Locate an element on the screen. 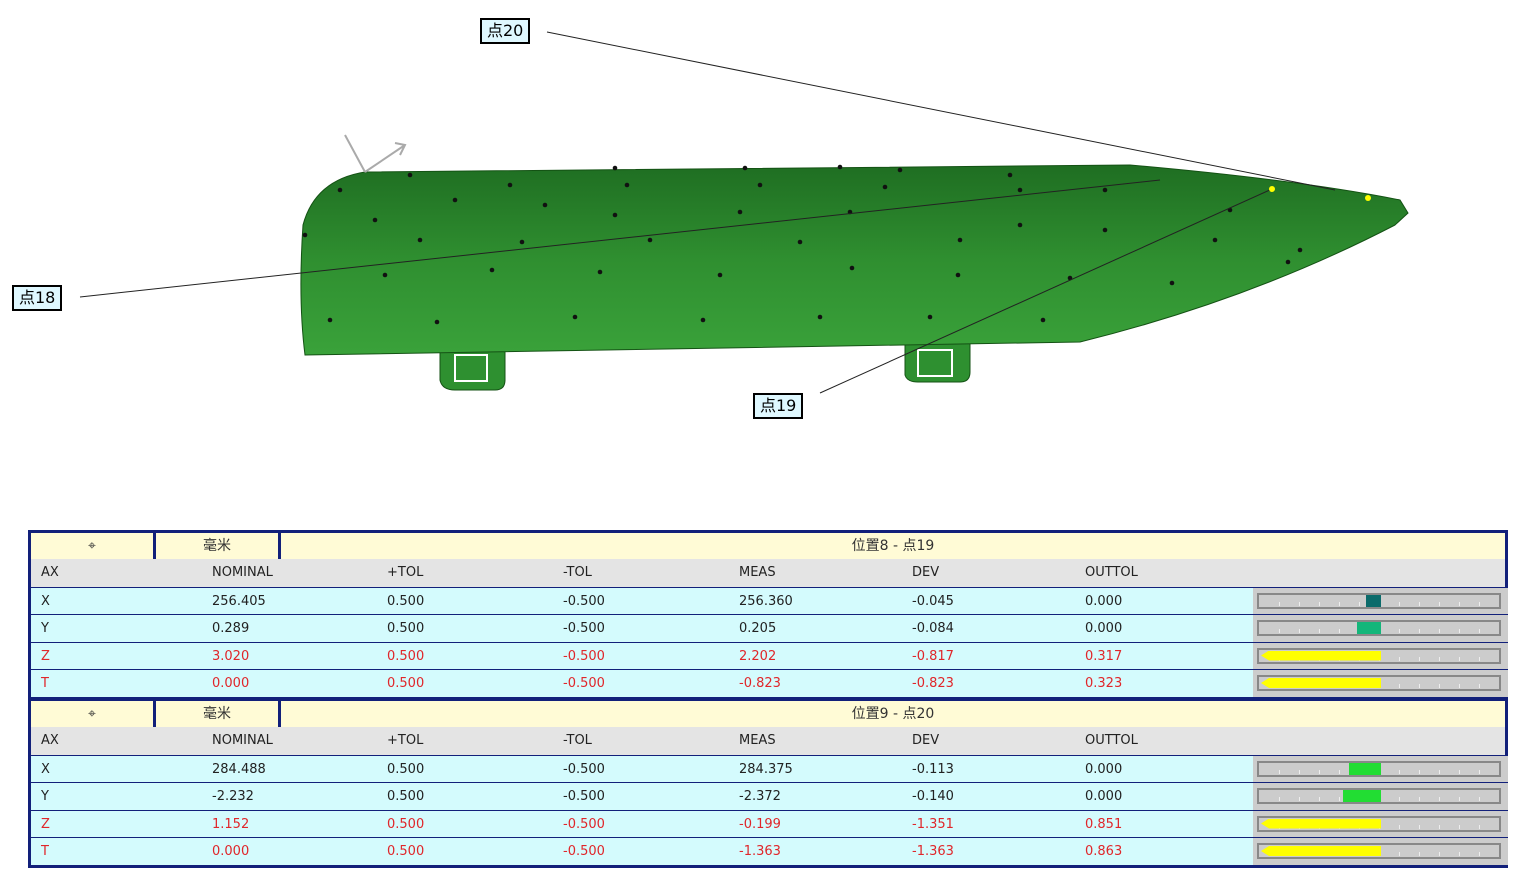 This screenshot has height=883, width=1535. cell-dev: -0.817 is located at coordinates (933, 656).